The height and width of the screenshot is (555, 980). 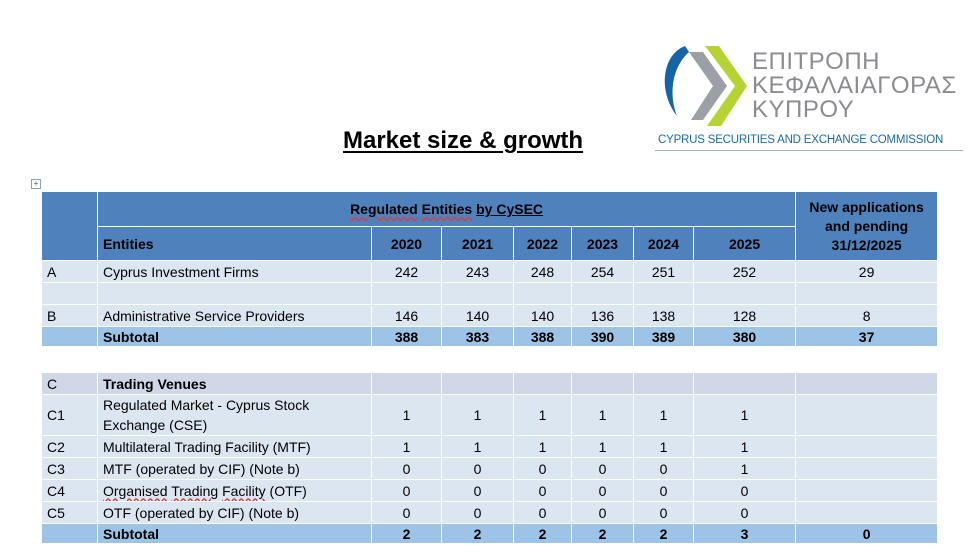 I want to click on new-applications-cell: 29, so click(x=867, y=271).